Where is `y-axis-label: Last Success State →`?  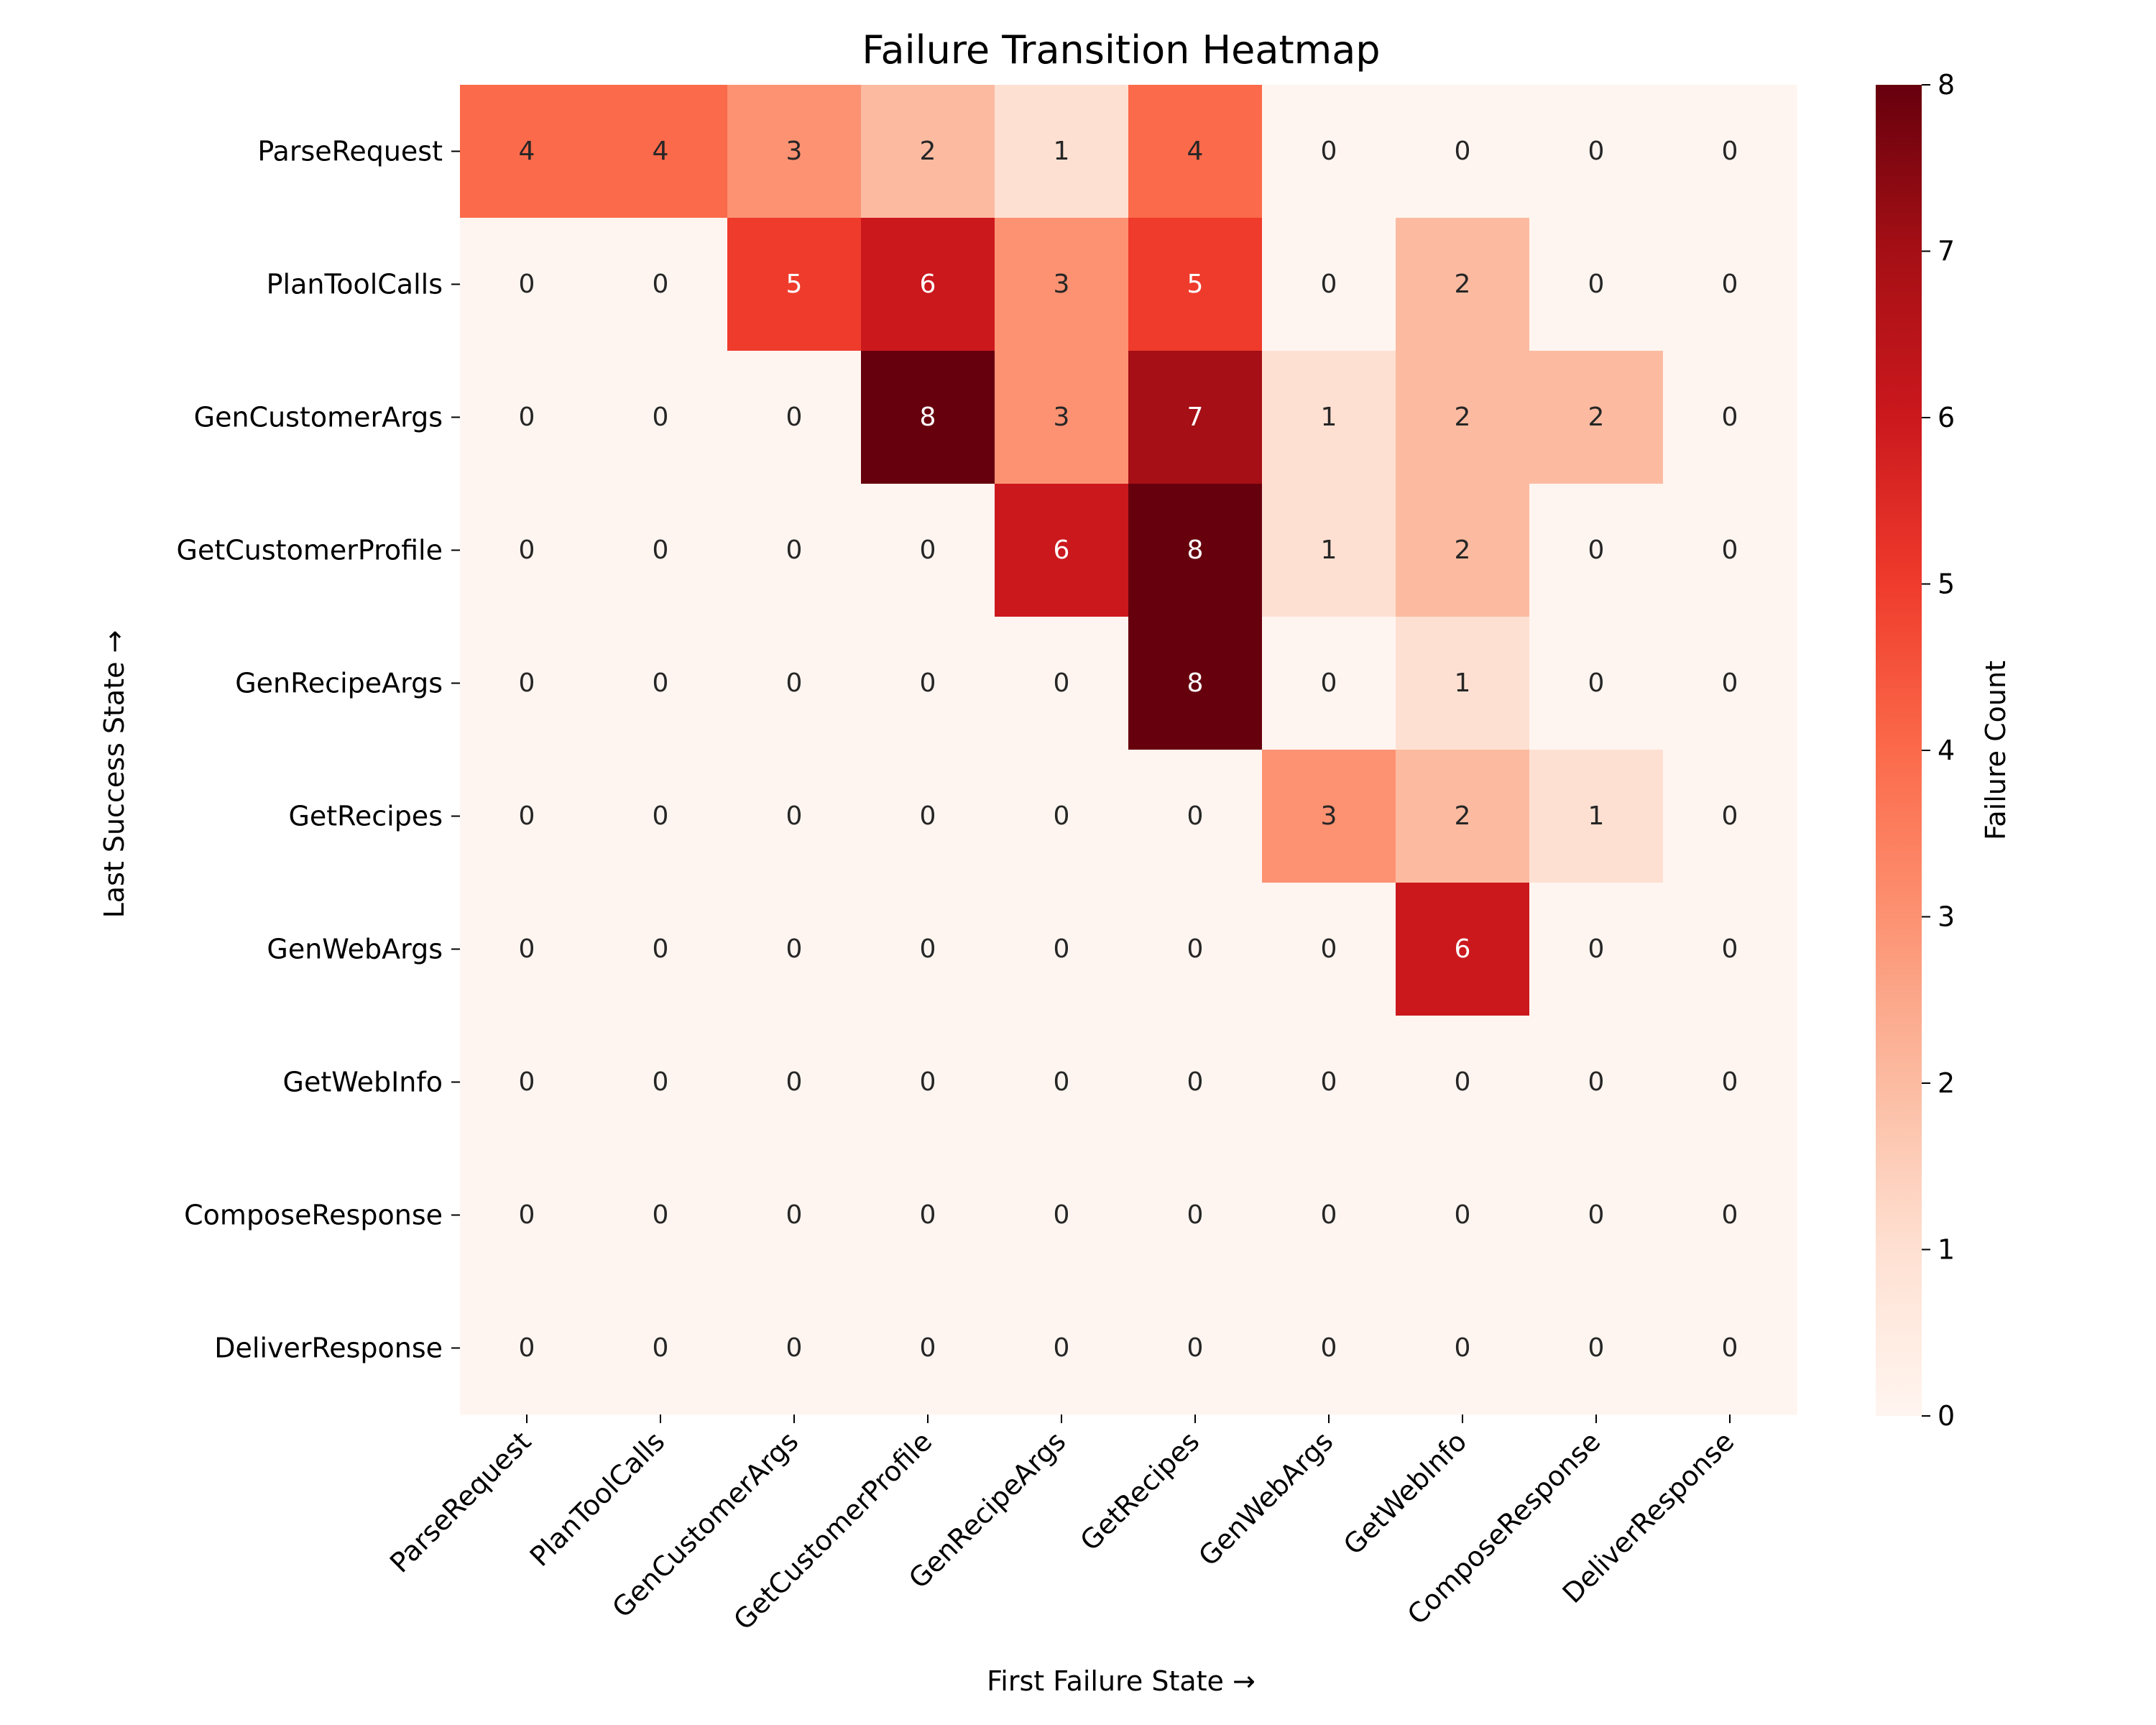
y-axis-label: Last Success State → is located at coordinates (114, 774).